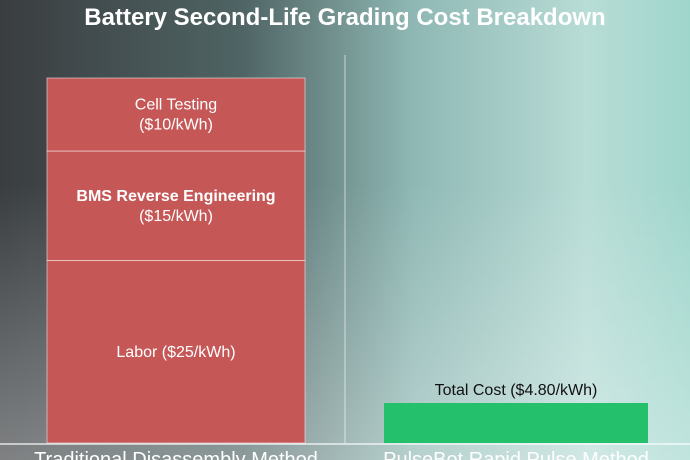 This screenshot has width=690, height=460. Describe the element at coordinates (176, 125) in the screenshot. I see `data-label: ($10/kWh)` at that location.